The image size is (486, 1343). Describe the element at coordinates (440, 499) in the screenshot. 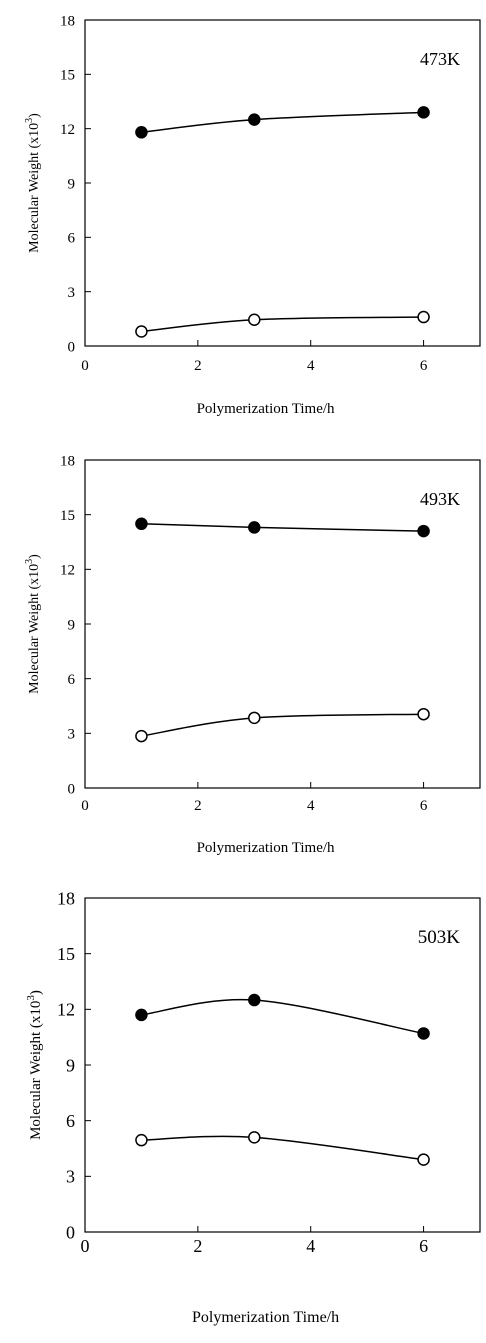

I see `temperature-annotation: 493K` at that location.